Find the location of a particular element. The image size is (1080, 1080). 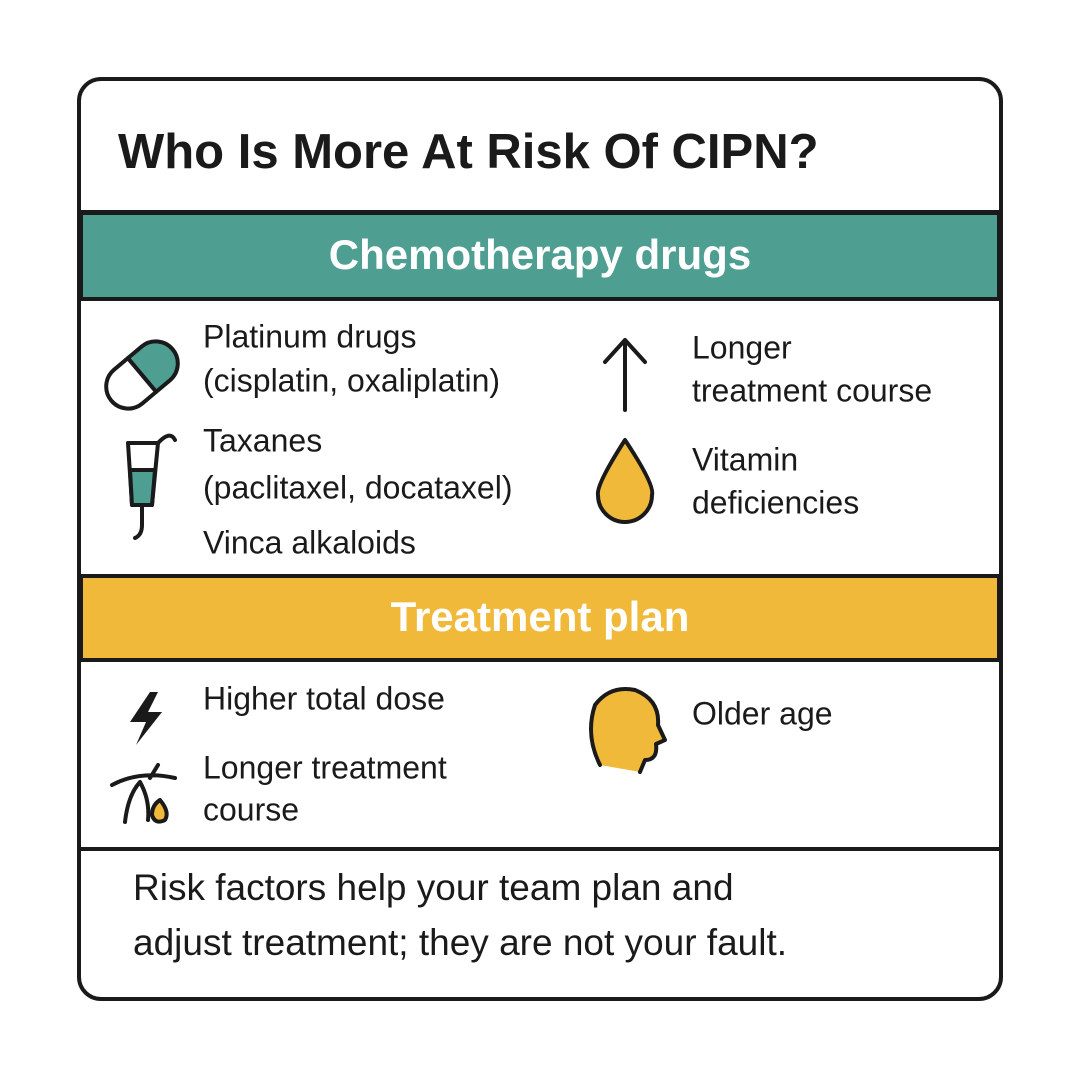

item-text: course is located at coordinates (251, 809).